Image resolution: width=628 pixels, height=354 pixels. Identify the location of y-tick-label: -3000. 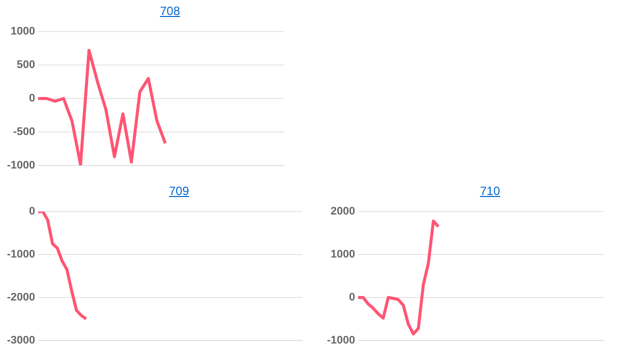
(21, 340).